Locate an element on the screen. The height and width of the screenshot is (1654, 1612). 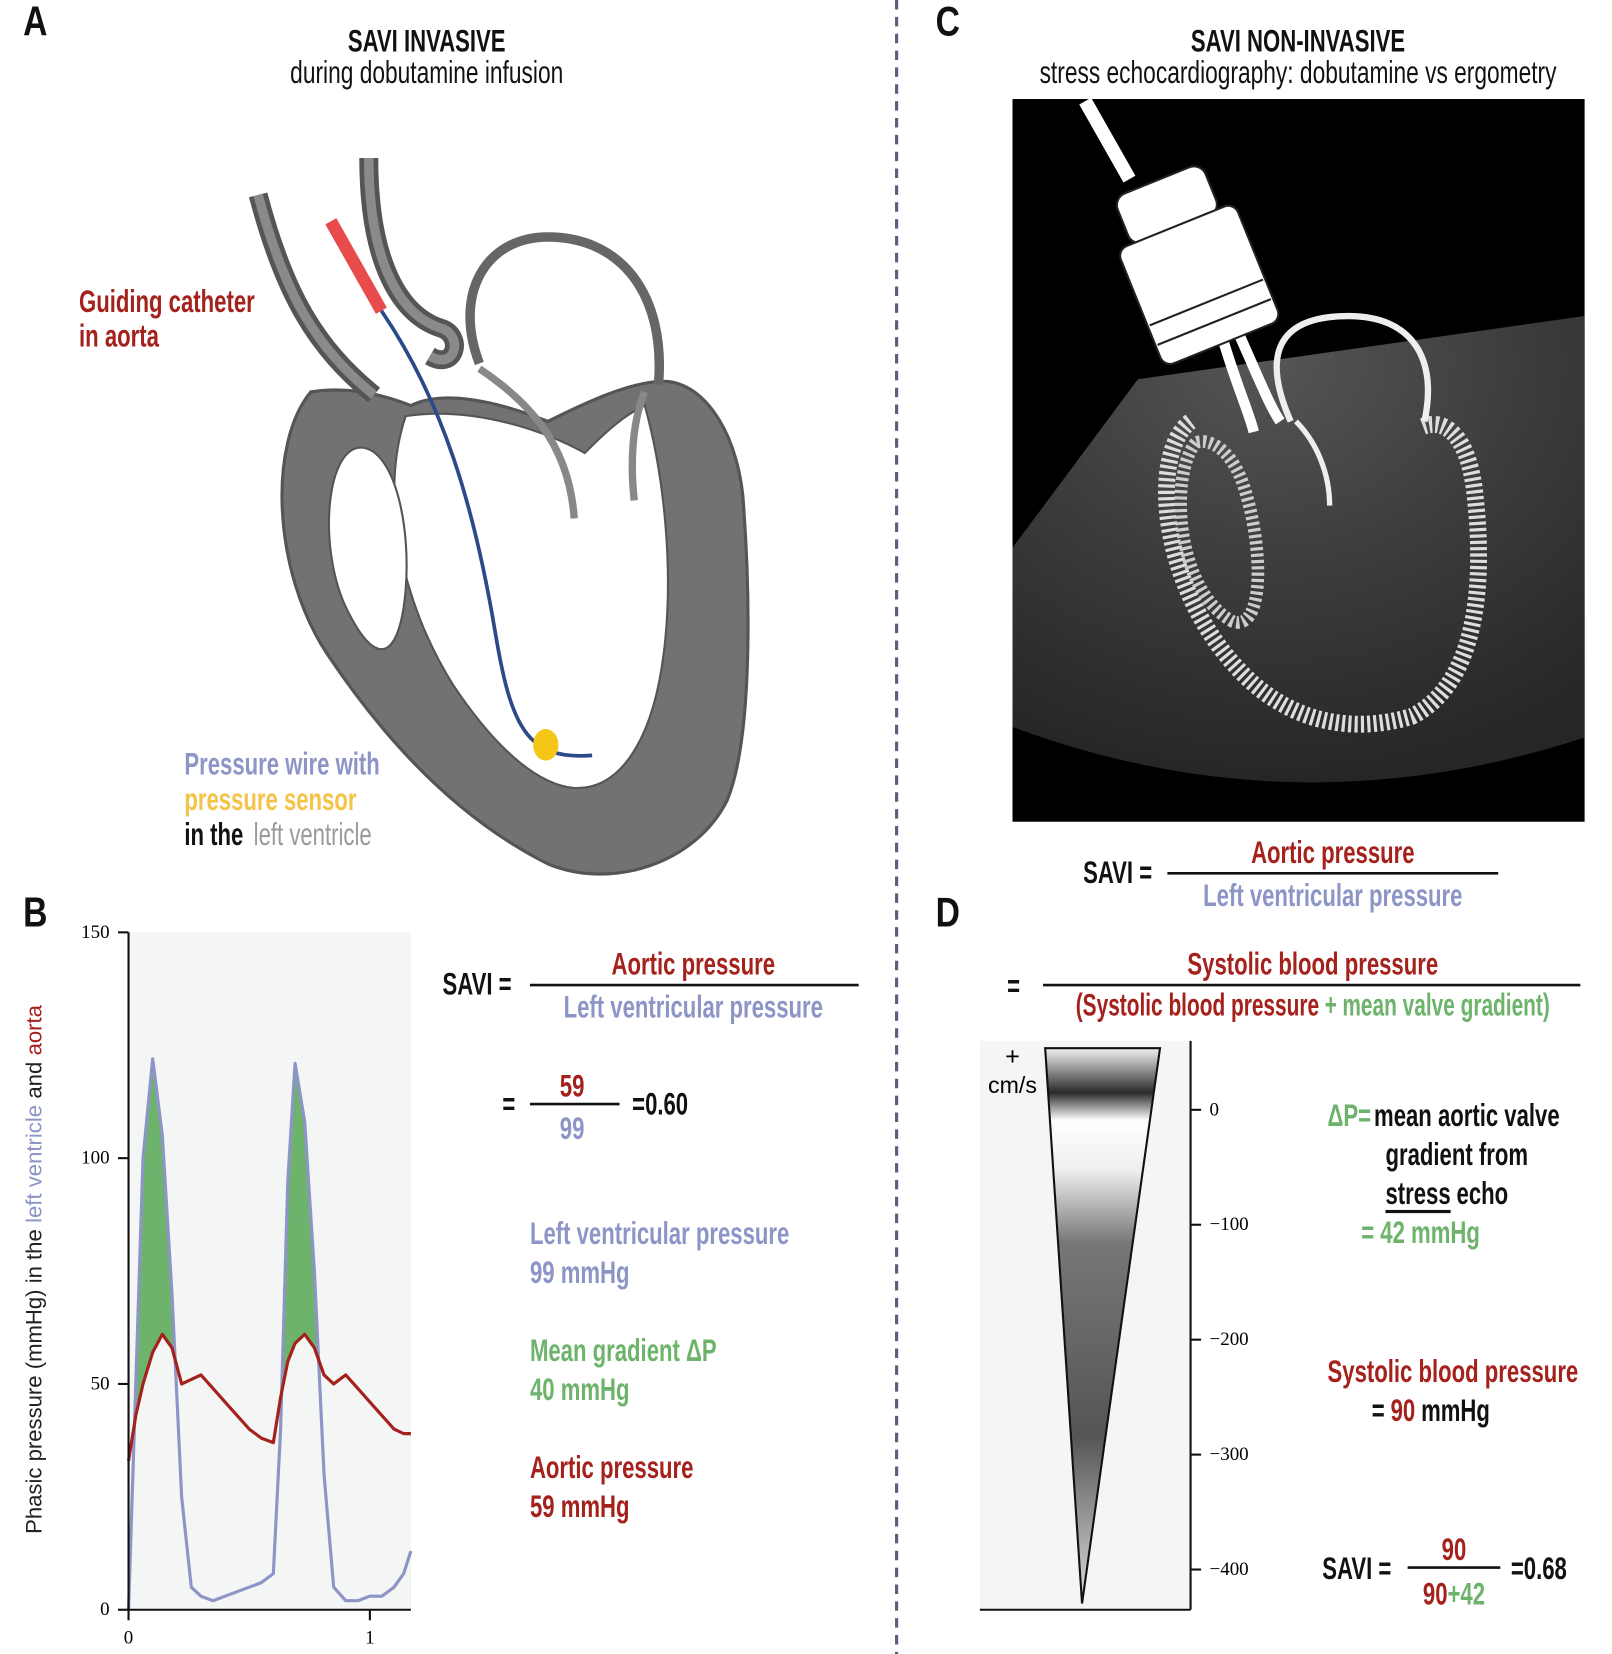
gradient-note-part: stress is located at coordinates (1417, 1193).